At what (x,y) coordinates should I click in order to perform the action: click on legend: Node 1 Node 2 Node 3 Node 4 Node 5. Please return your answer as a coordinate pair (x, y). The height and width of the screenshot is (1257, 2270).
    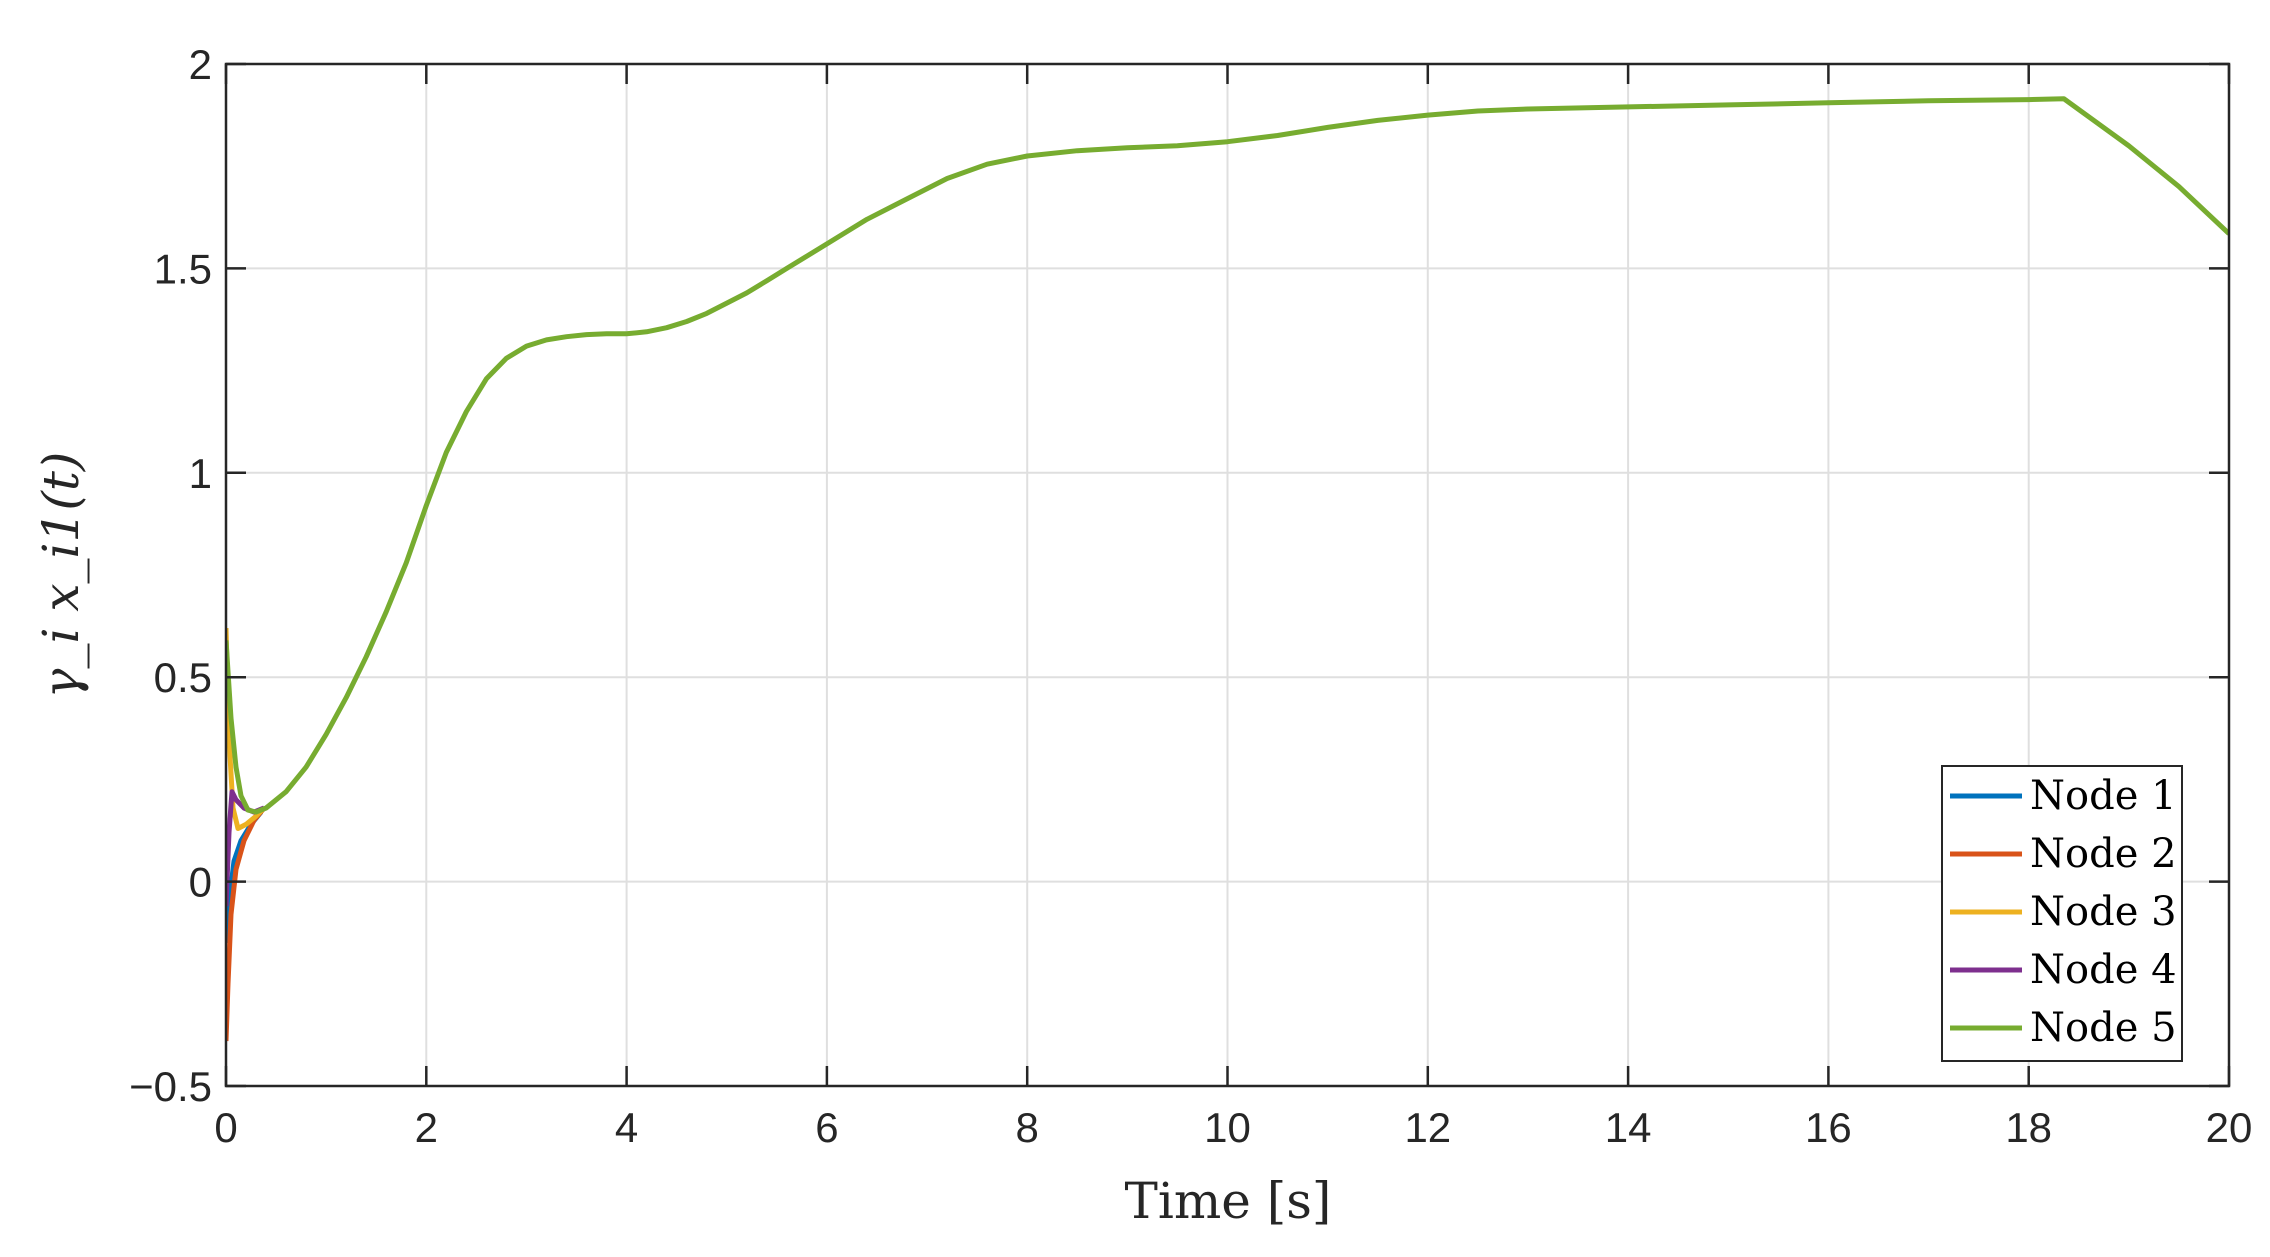
    Looking at the image, I should click on (2062, 913).